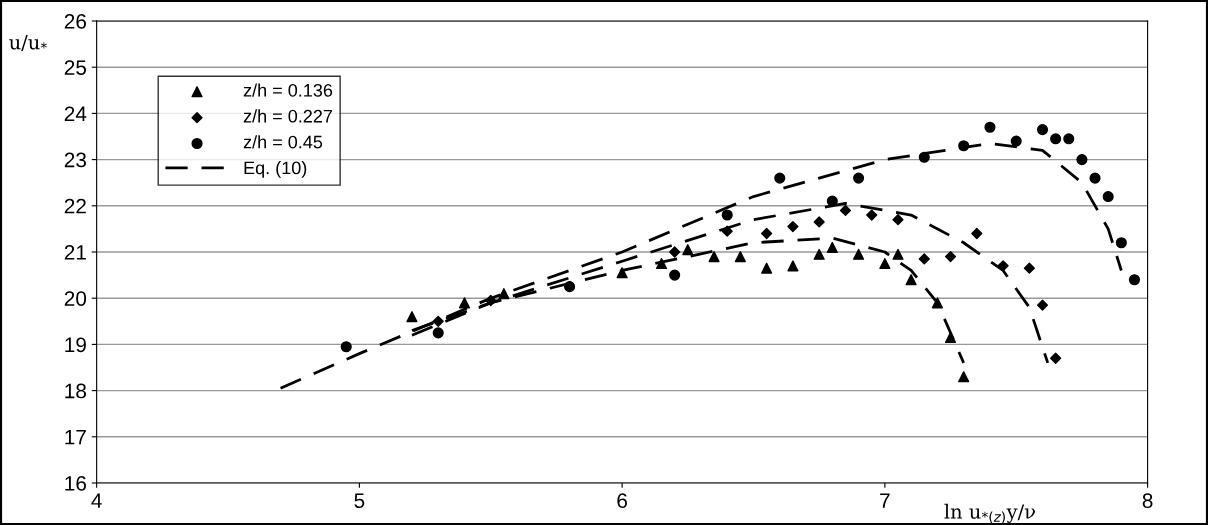 Image resolution: width=1208 pixels, height=525 pixels. What do you see at coordinates (275, 169) in the screenshot?
I see `legend-label: Eq. (10)` at bounding box center [275, 169].